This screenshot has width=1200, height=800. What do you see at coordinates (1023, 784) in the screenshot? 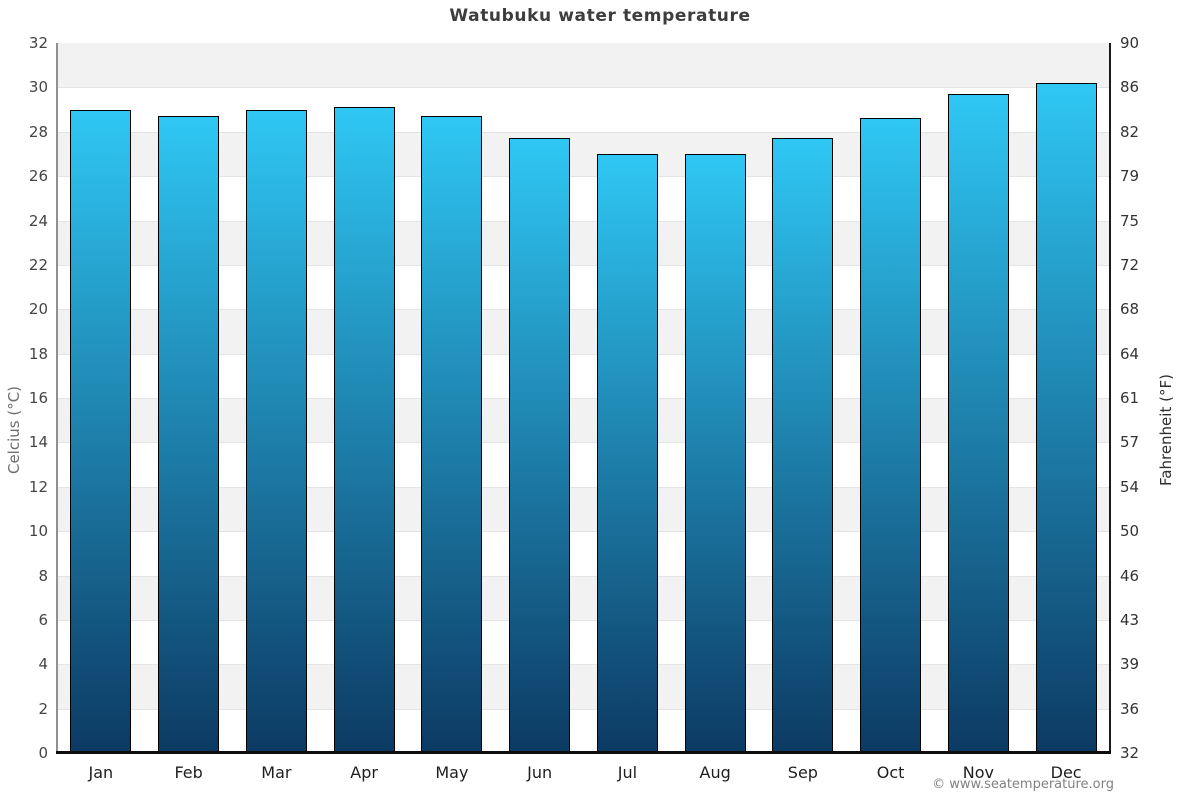
I see `attribution-text: © www.seatemperature.org` at bounding box center [1023, 784].